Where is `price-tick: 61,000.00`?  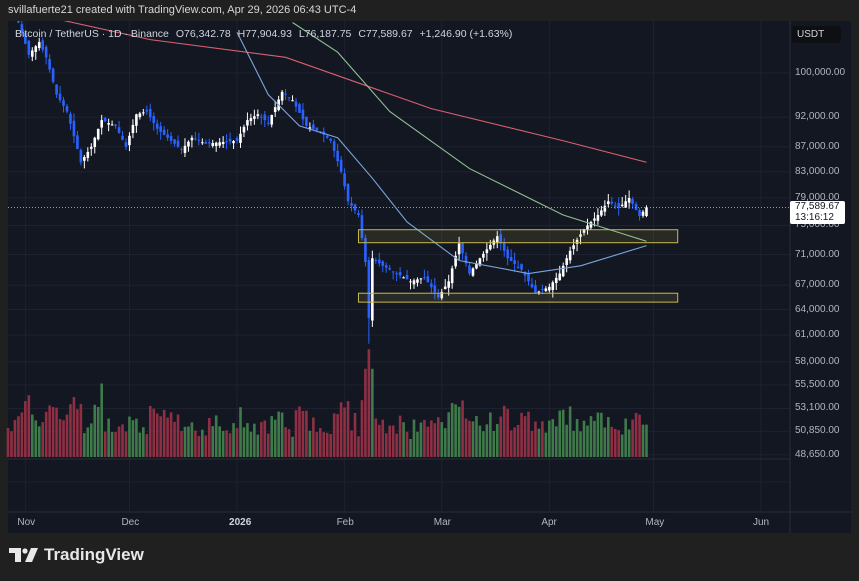 price-tick: 61,000.00 is located at coordinates (817, 334).